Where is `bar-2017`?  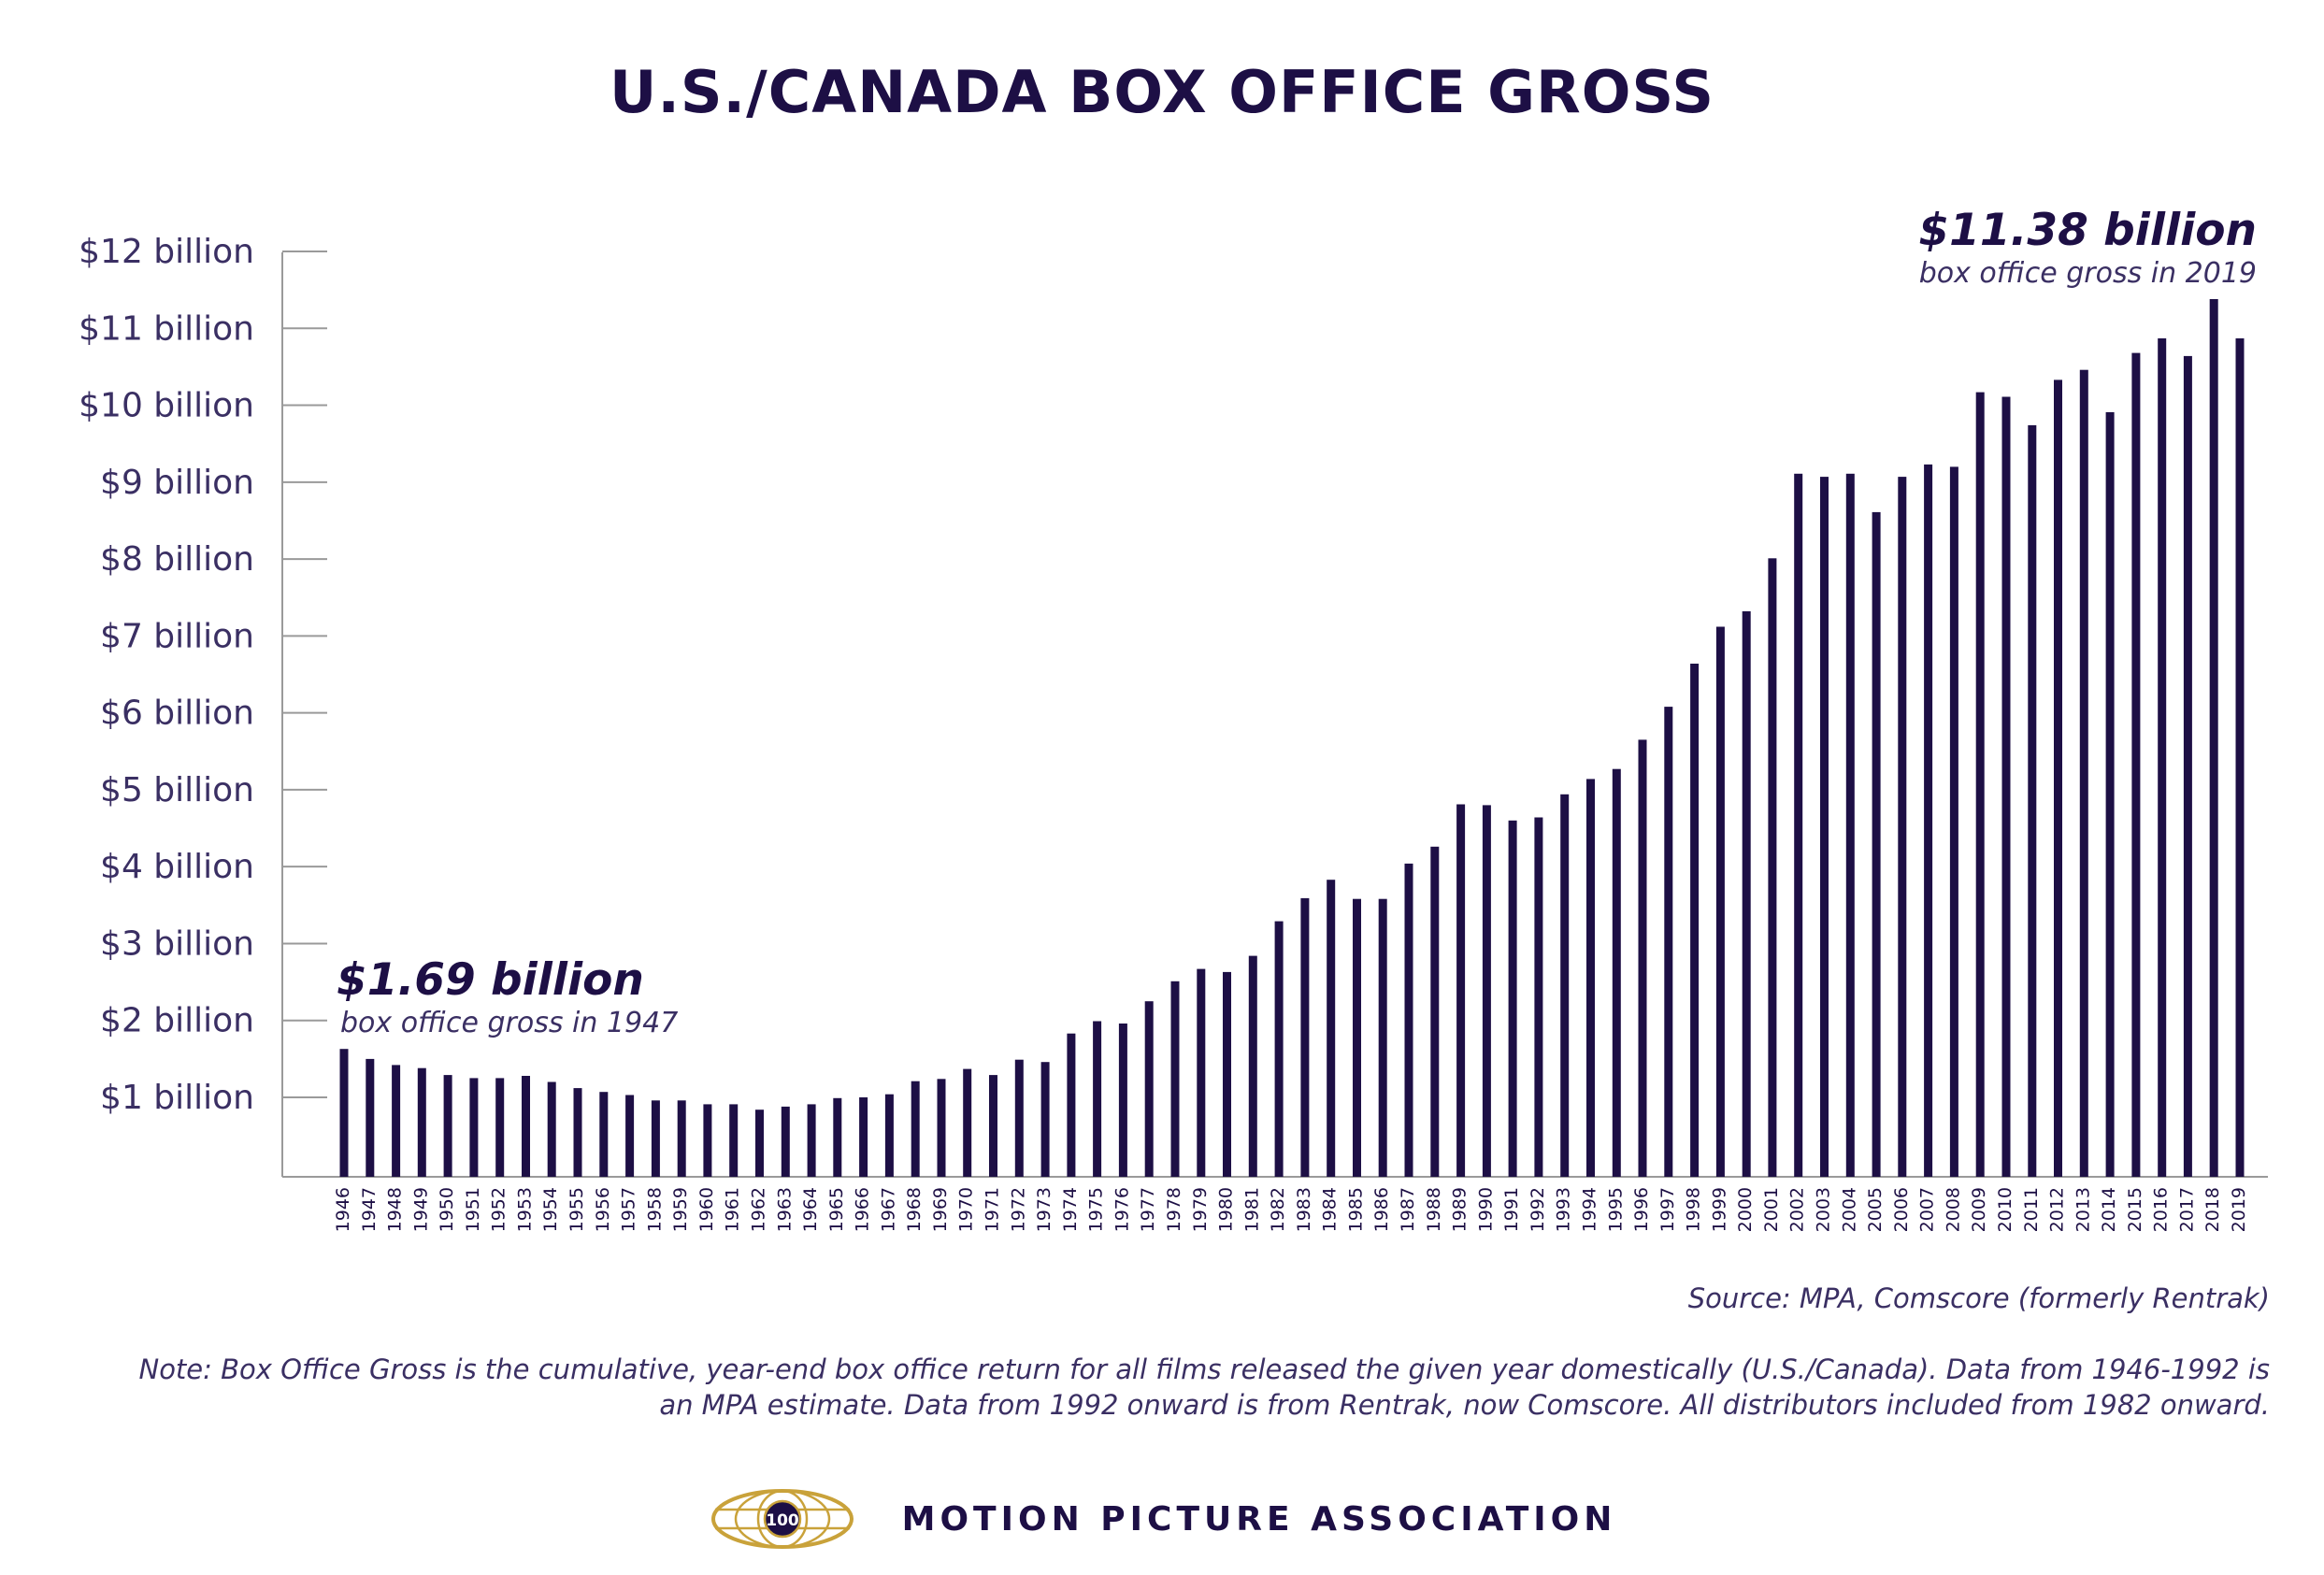 bar-2017 is located at coordinates (2188, 766).